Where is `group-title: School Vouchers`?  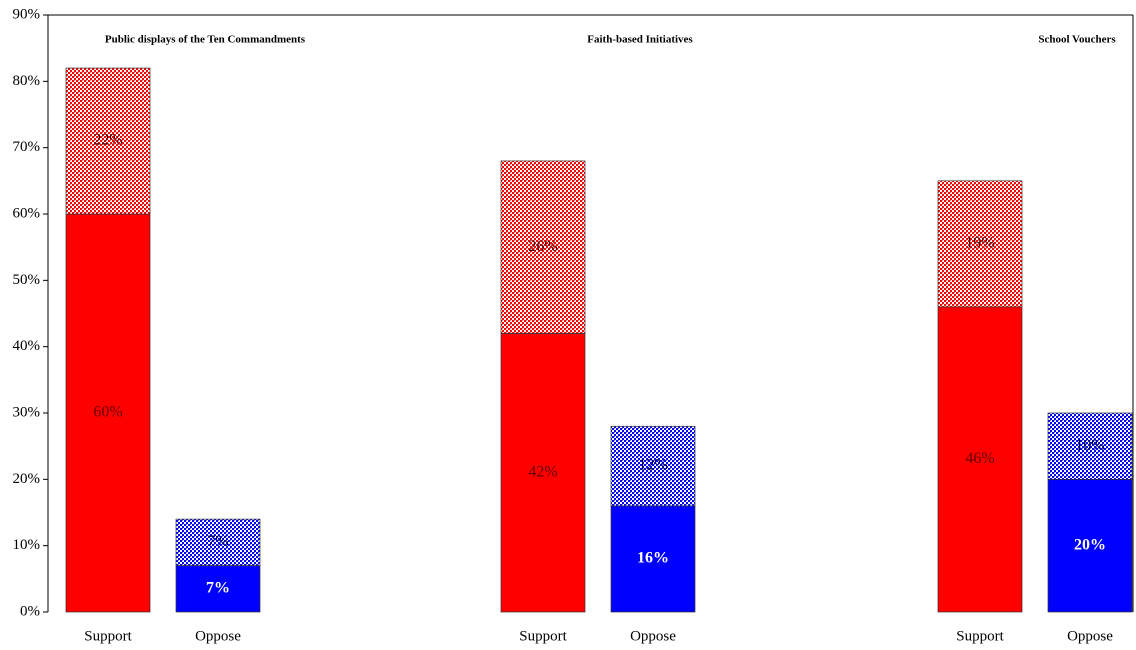 group-title: School Vouchers is located at coordinates (1077, 40).